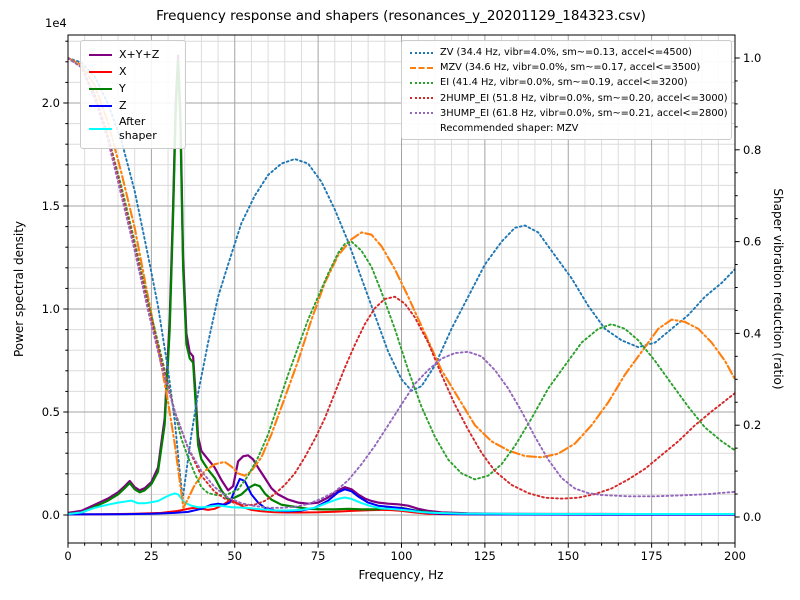 The width and height of the screenshot is (800, 600). Describe the element at coordinates (133, 88) in the screenshot. I see `legend-item-y: Y` at that location.